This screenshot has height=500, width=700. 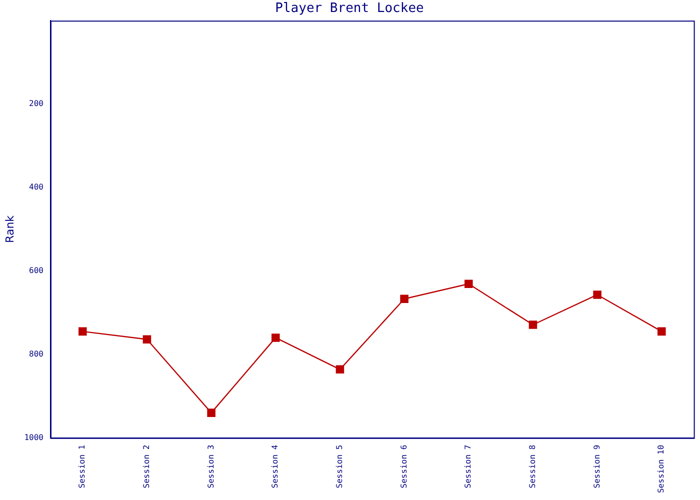 I want to click on x-tick-label: Session 4, so click(x=275, y=466).